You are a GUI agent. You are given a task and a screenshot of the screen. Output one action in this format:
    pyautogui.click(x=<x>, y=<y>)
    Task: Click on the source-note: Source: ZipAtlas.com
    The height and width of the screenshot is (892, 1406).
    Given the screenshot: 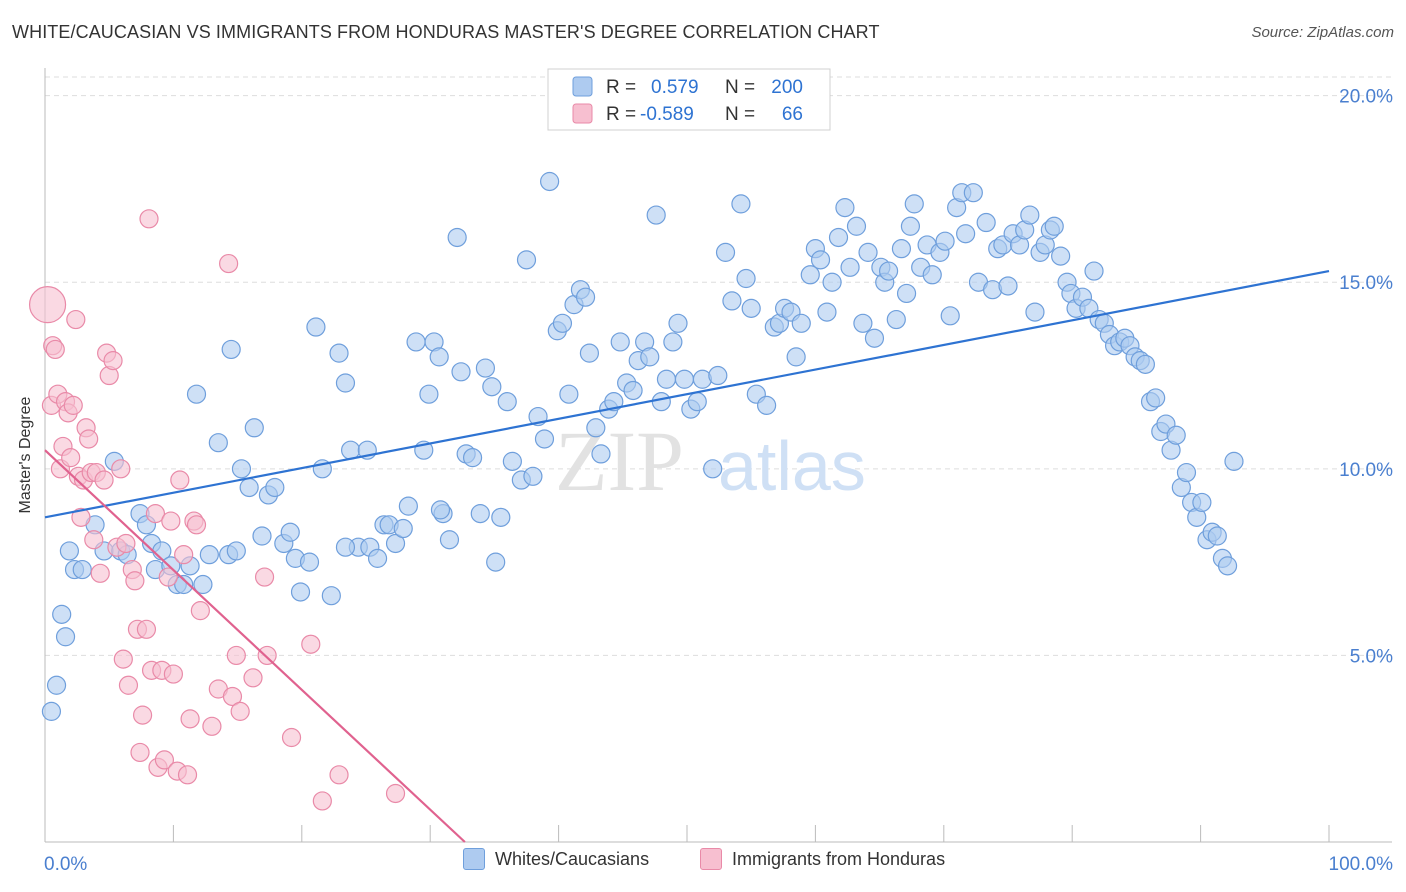 What is the action you would take?
    pyautogui.click(x=1322, y=32)
    